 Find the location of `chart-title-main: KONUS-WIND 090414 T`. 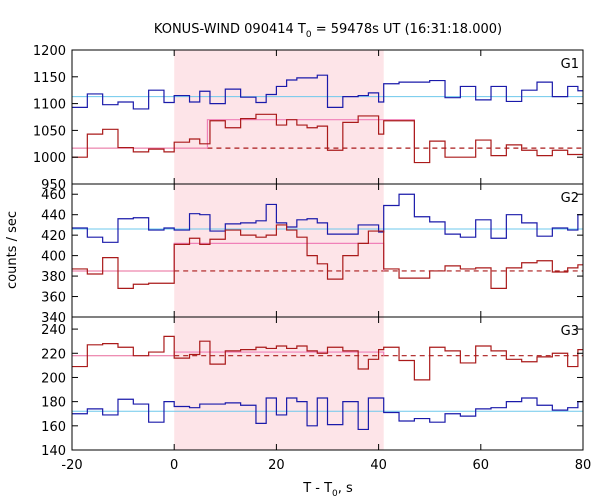

chart-title-main: KONUS-WIND 090414 T is located at coordinates (230, 29).